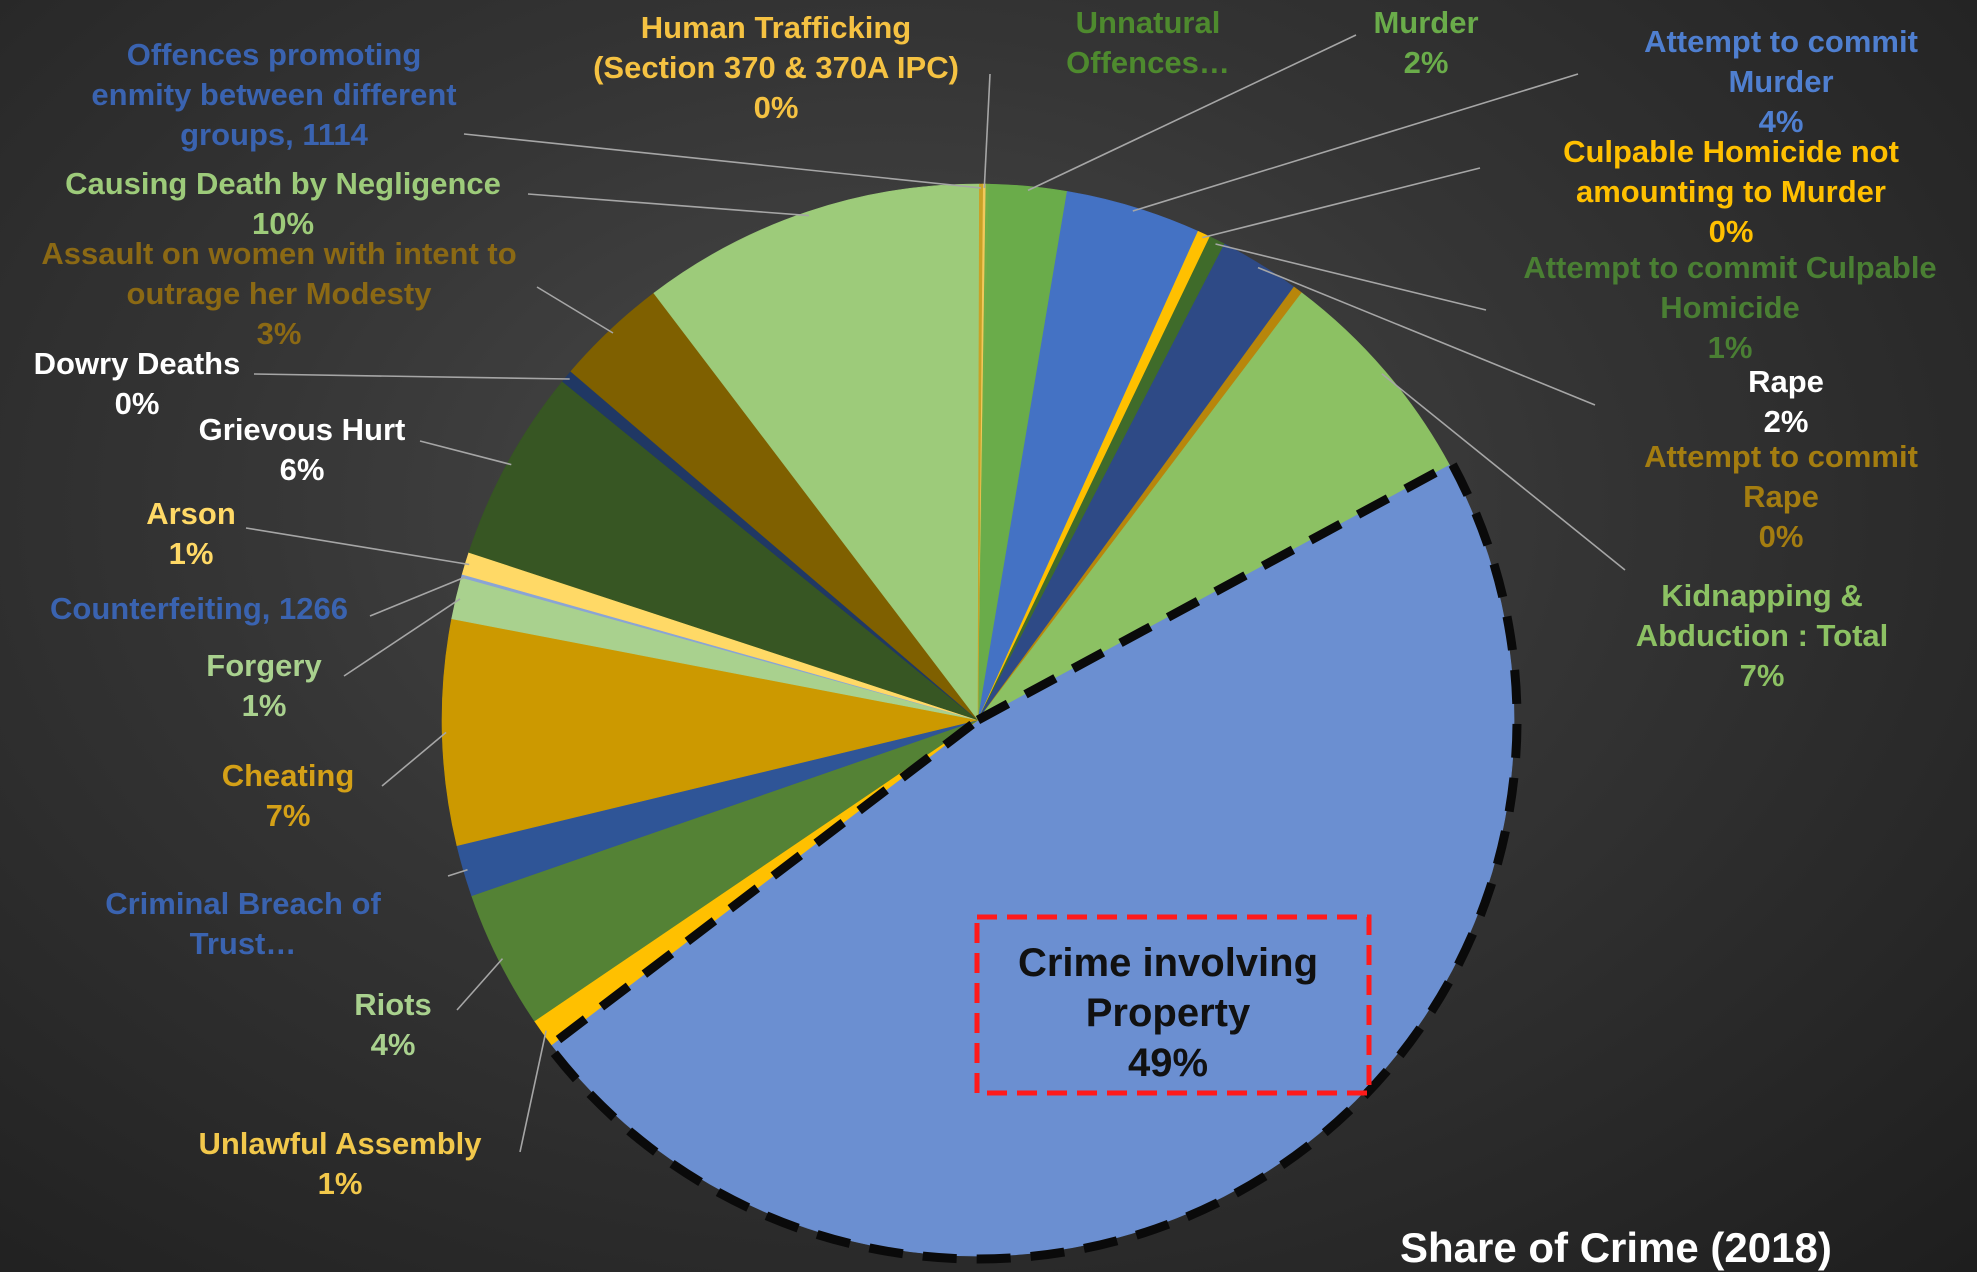 The width and height of the screenshot is (1977, 1272). I want to click on leader-line-rape, so click(1426, 336).